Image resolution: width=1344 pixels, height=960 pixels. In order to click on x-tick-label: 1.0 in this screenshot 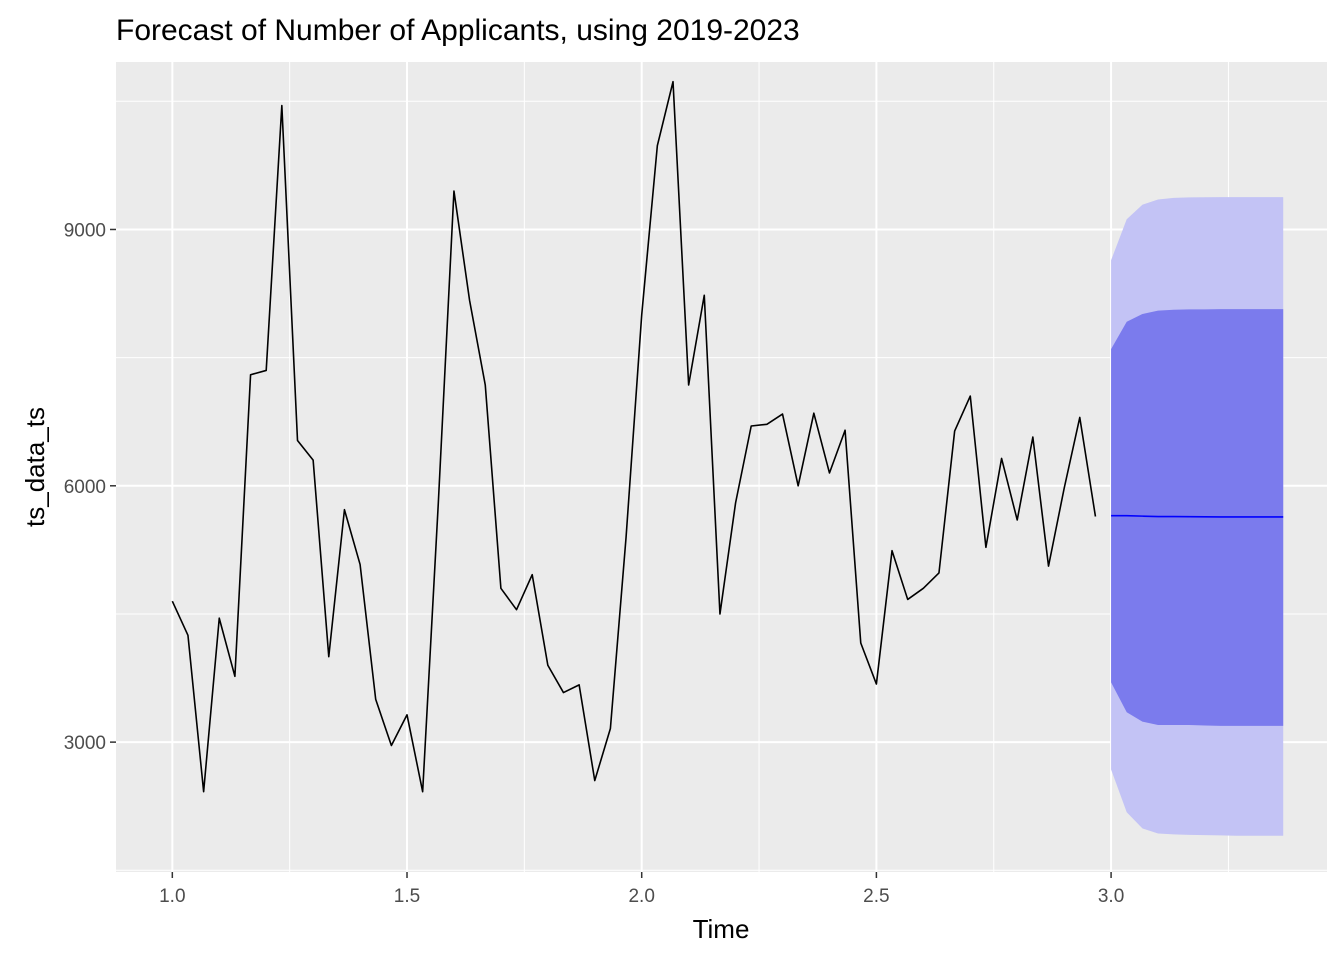, I will do `click(172, 896)`.